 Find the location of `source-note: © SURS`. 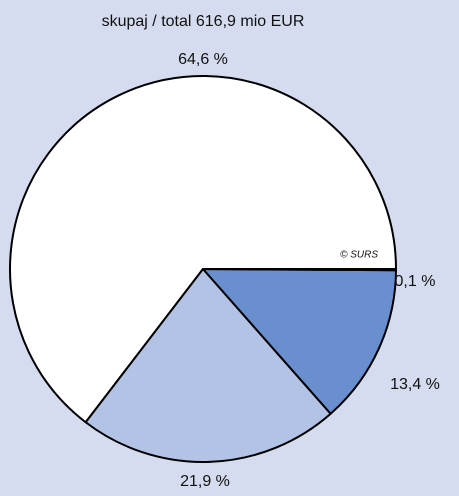

source-note: © SURS is located at coordinates (359, 255).